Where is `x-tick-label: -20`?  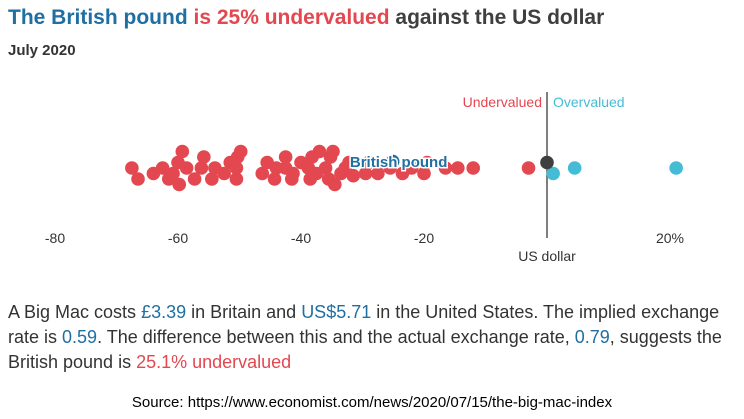 x-tick-label: -20 is located at coordinates (424, 238).